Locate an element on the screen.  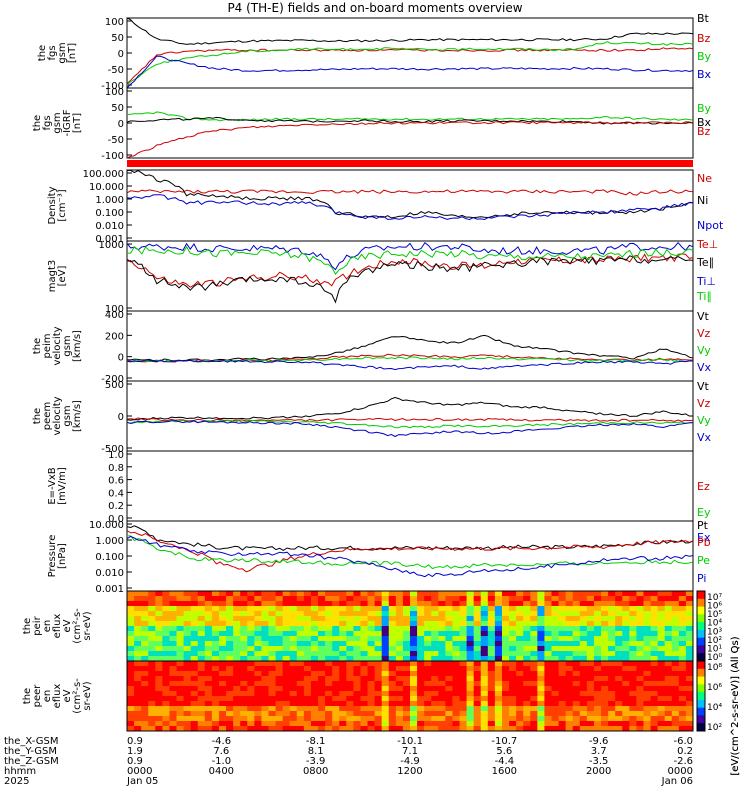
legend-Vx: Vx is located at coordinates (704, 367).